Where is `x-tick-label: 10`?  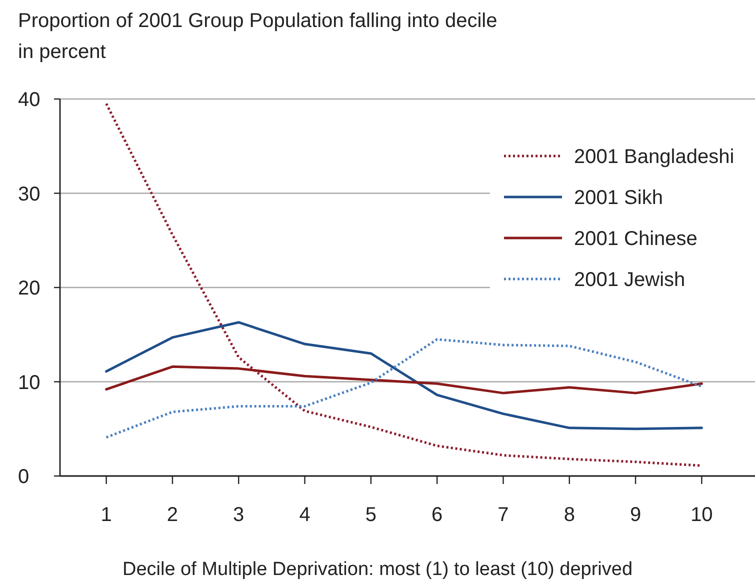 x-tick-label: 10 is located at coordinates (701, 515).